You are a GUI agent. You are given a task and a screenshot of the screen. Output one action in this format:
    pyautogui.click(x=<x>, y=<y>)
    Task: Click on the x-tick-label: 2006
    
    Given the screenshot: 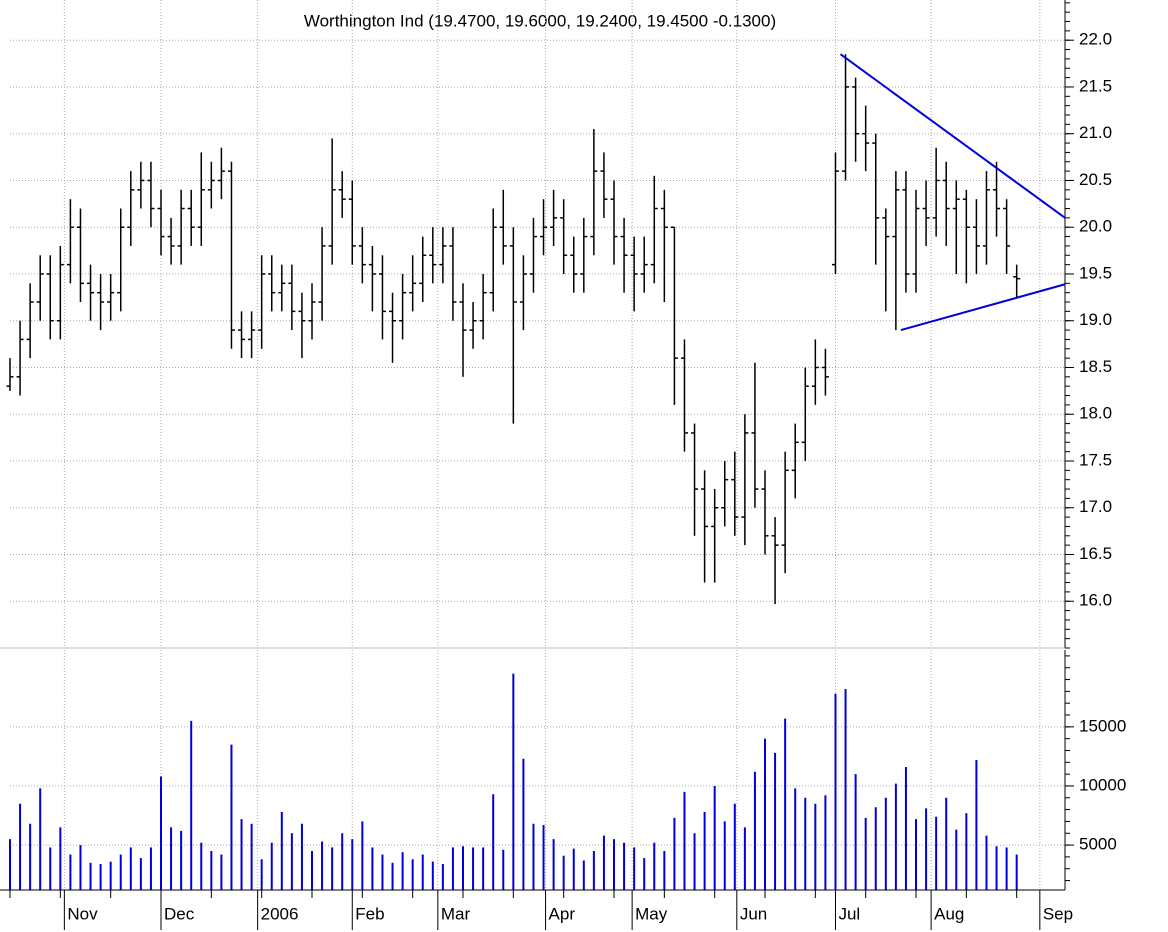 What is the action you would take?
    pyautogui.click(x=280, y=913)
    